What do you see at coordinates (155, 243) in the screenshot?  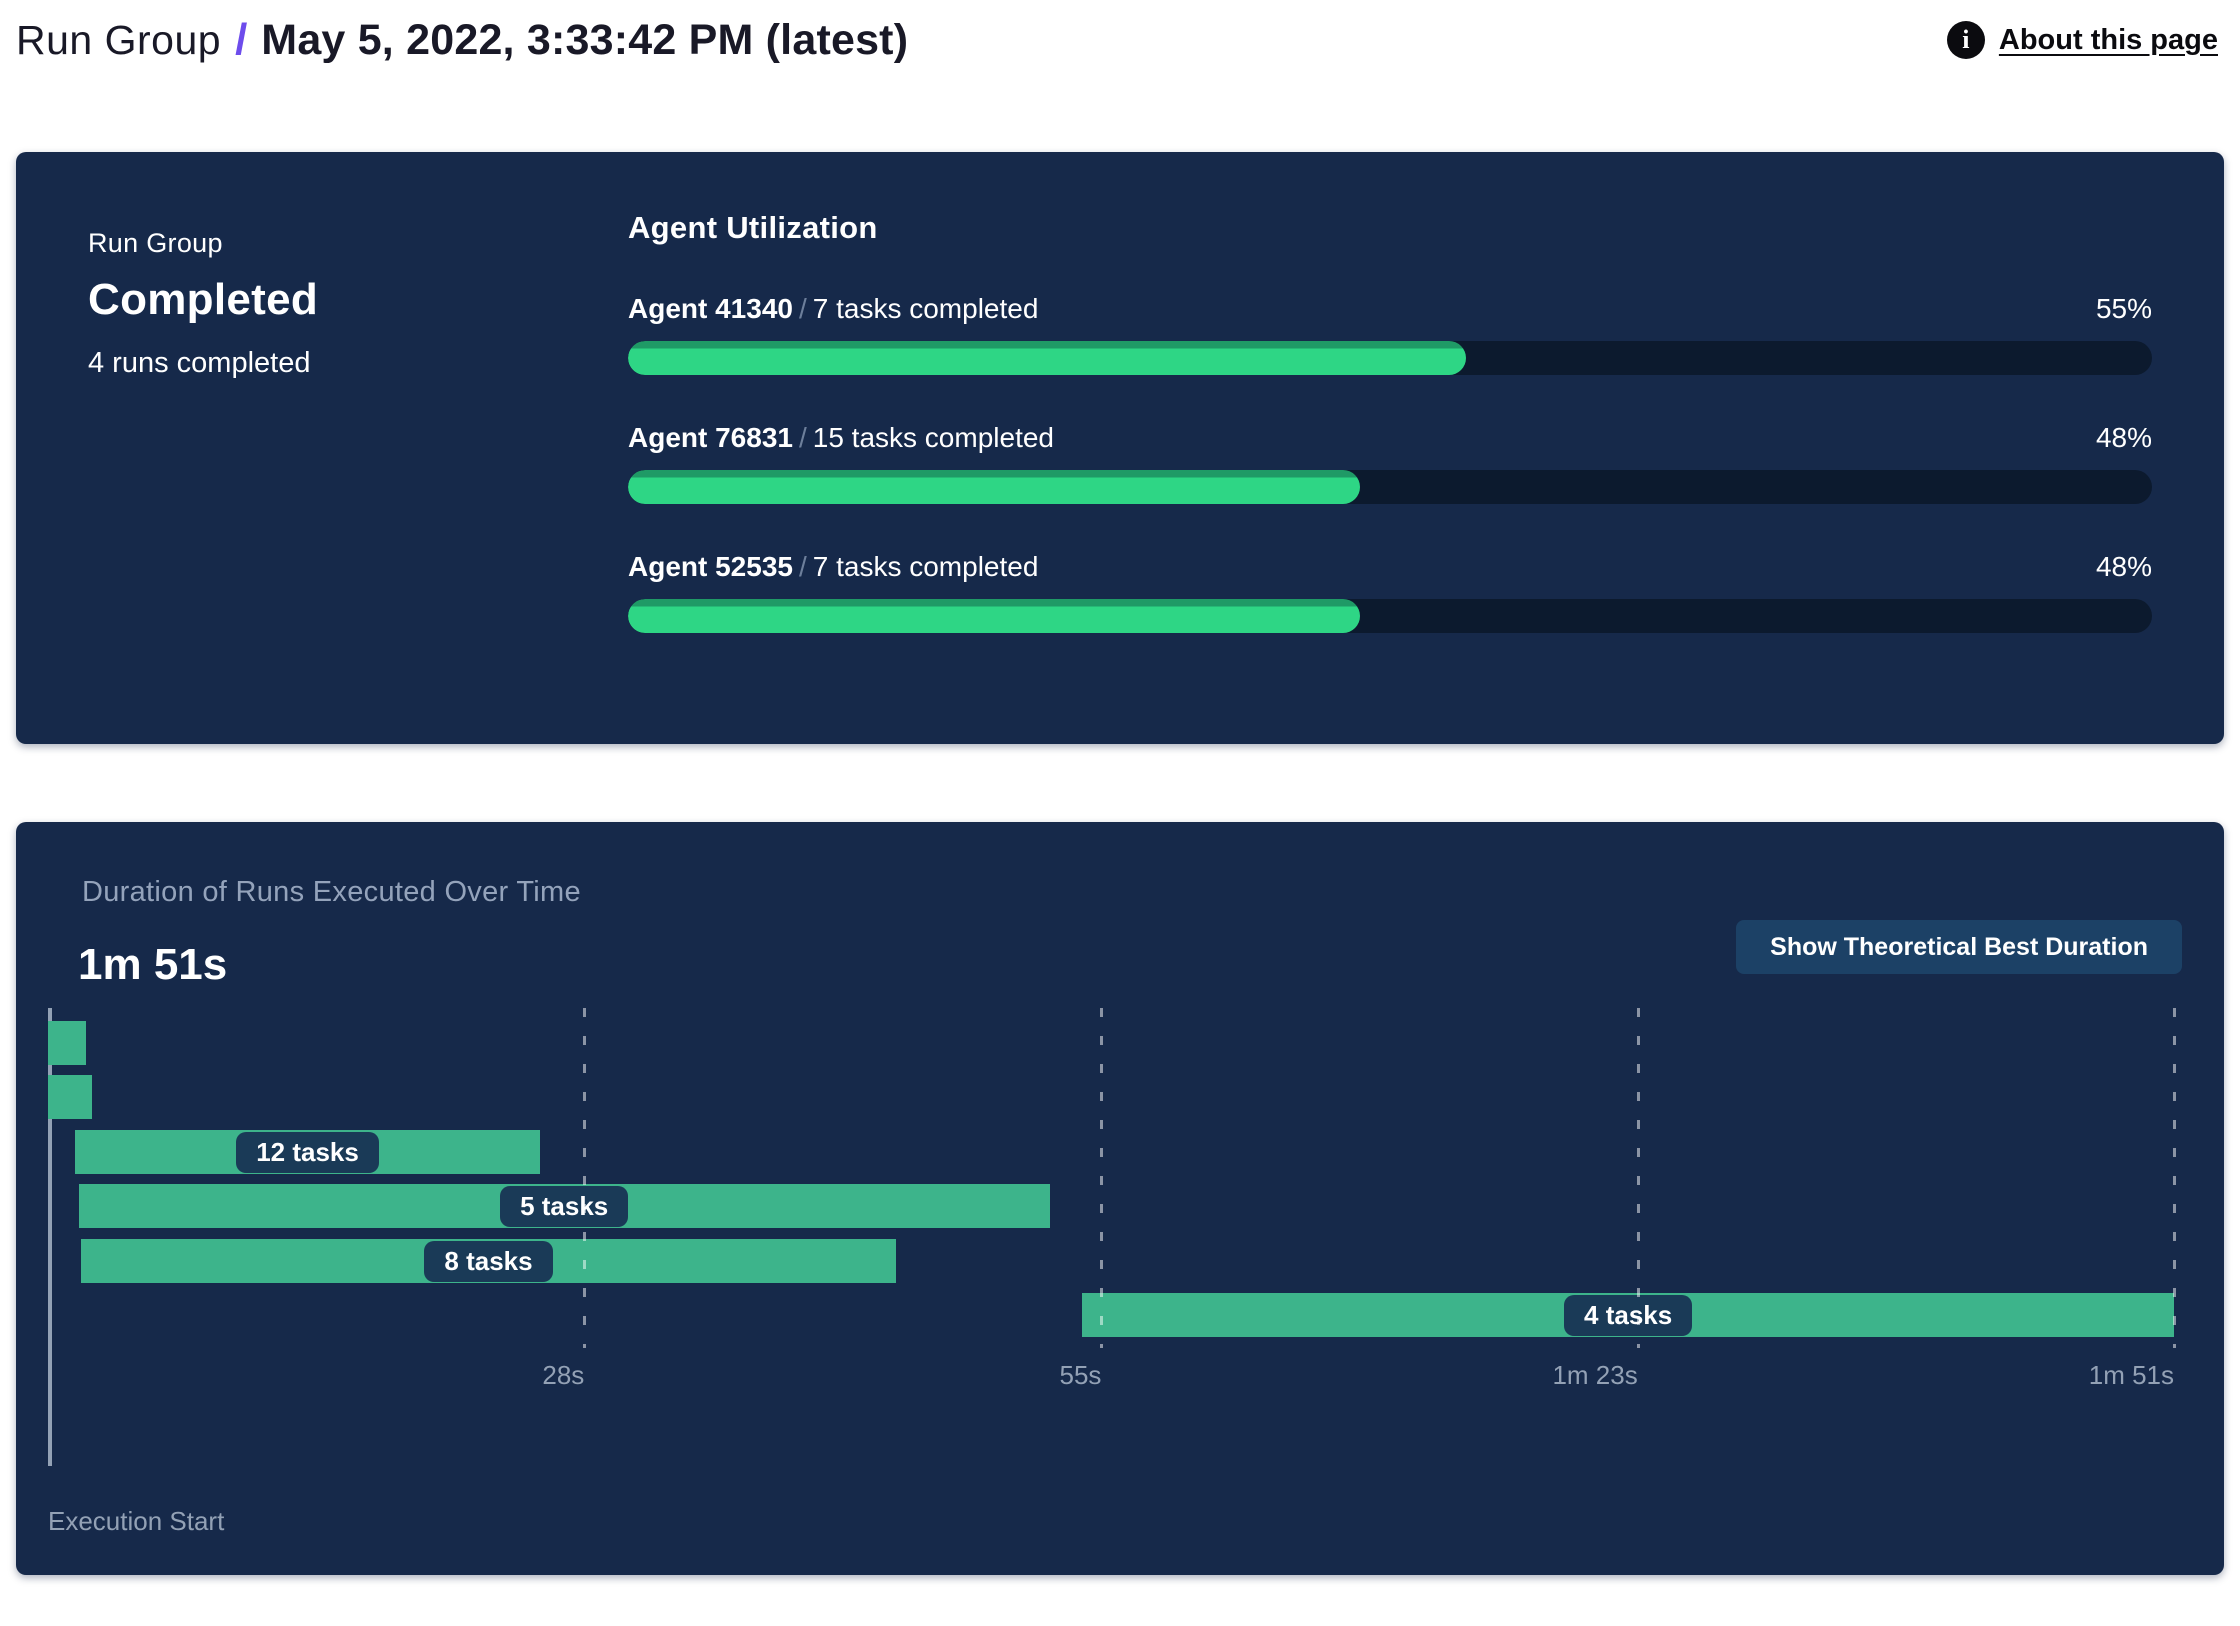 I see `run-group-label: Run Group` at bounding box center [155, 243].